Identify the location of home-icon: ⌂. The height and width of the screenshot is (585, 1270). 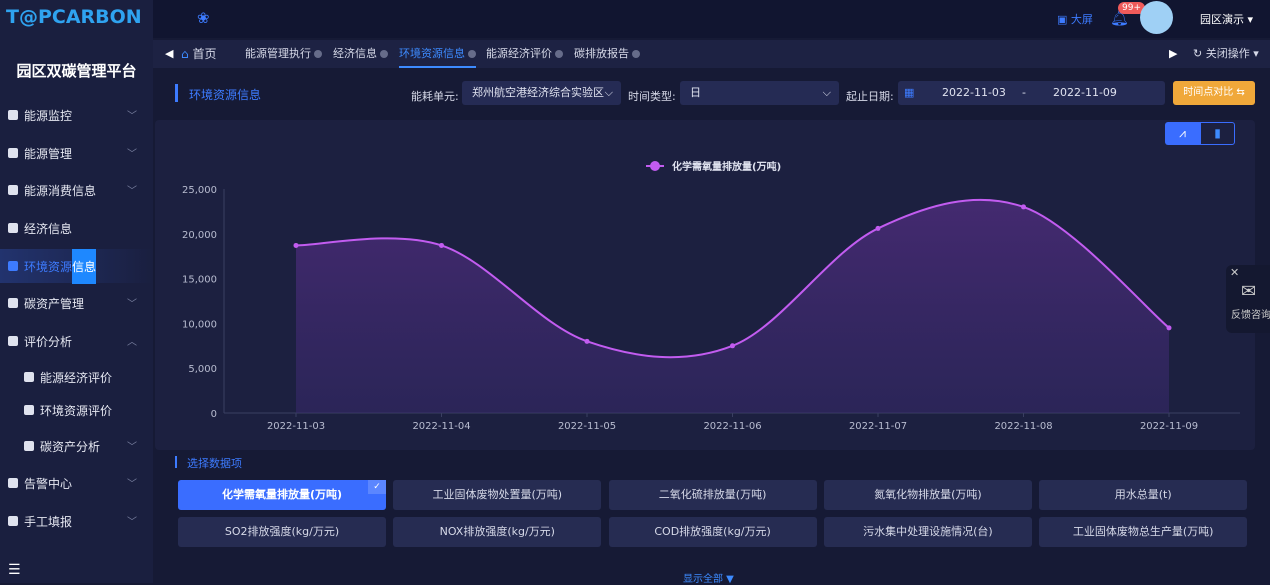
(185, 54).